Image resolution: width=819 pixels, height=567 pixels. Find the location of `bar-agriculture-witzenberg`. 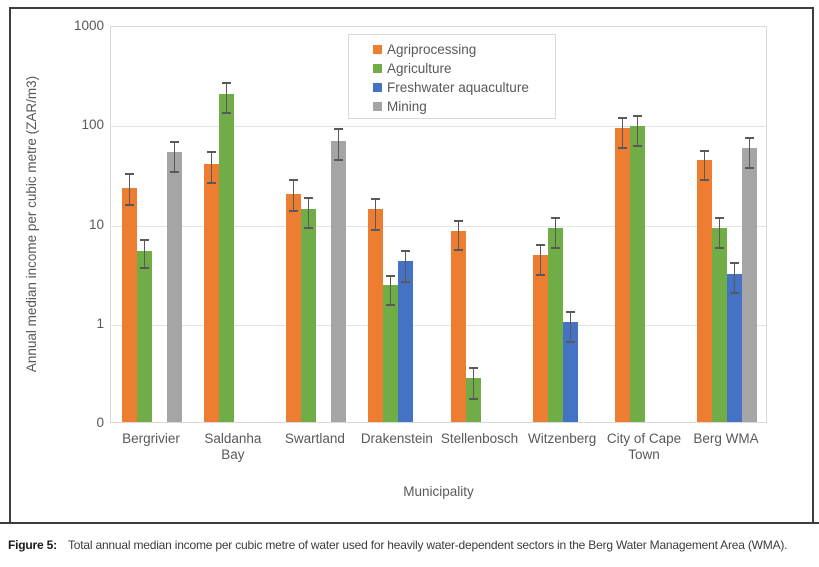

bar-agriculture-witzenberg is located at coordinates (555, 325).